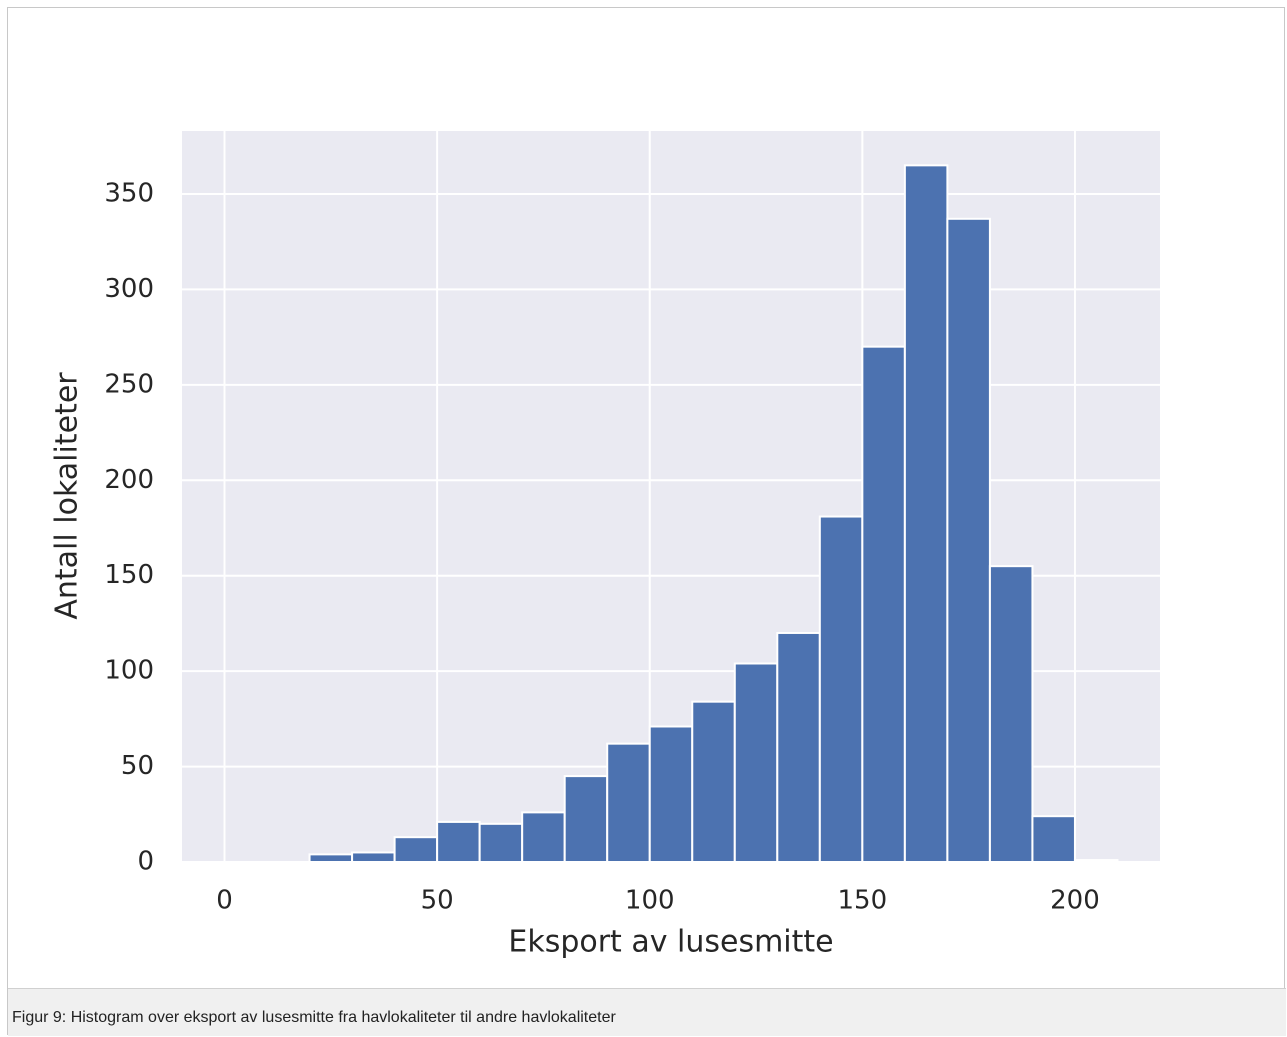 The width and height of the screenshot is (1287, 1037). What do you see at coordinates (67, 496) in the screenshot?
I see `y-axis-label: Antall lokaliteter` at bounding box center [67, 496].